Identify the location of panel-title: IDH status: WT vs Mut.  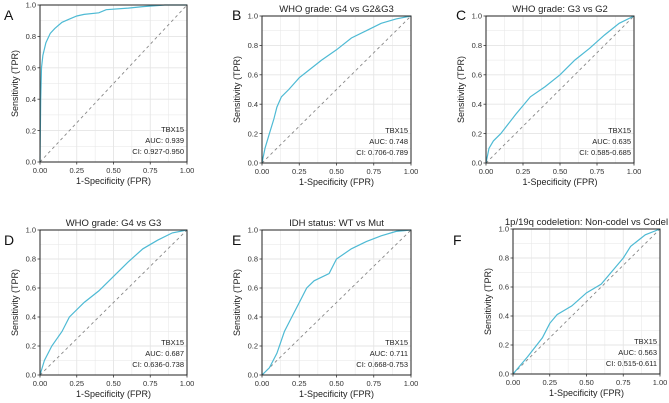
(336, 223).